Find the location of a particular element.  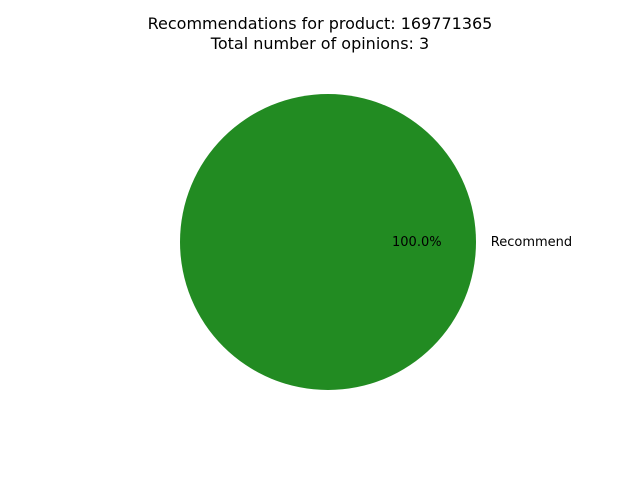

pie-slice-percent-label: 100.0% is located at coordinates (417, 242).